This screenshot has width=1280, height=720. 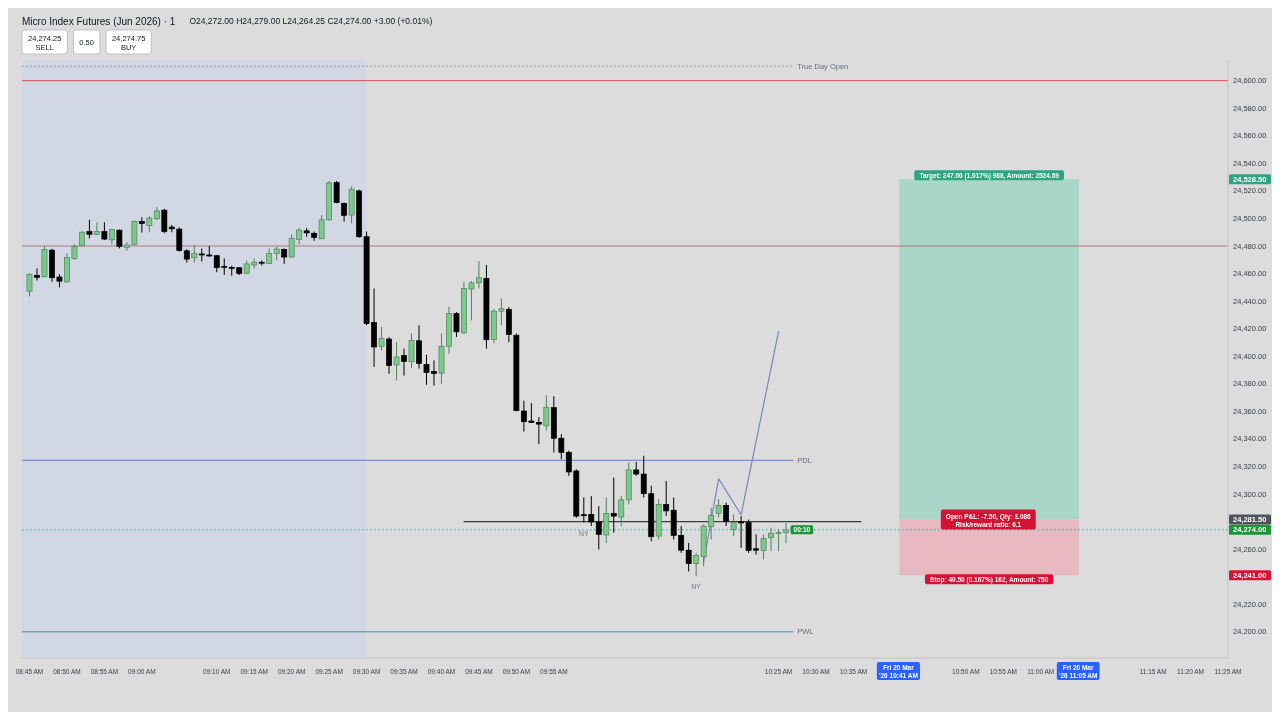 What do you see at coordinates (741, 446) in the screenshot?
I see `line-series` at bounding box center [741, 446].